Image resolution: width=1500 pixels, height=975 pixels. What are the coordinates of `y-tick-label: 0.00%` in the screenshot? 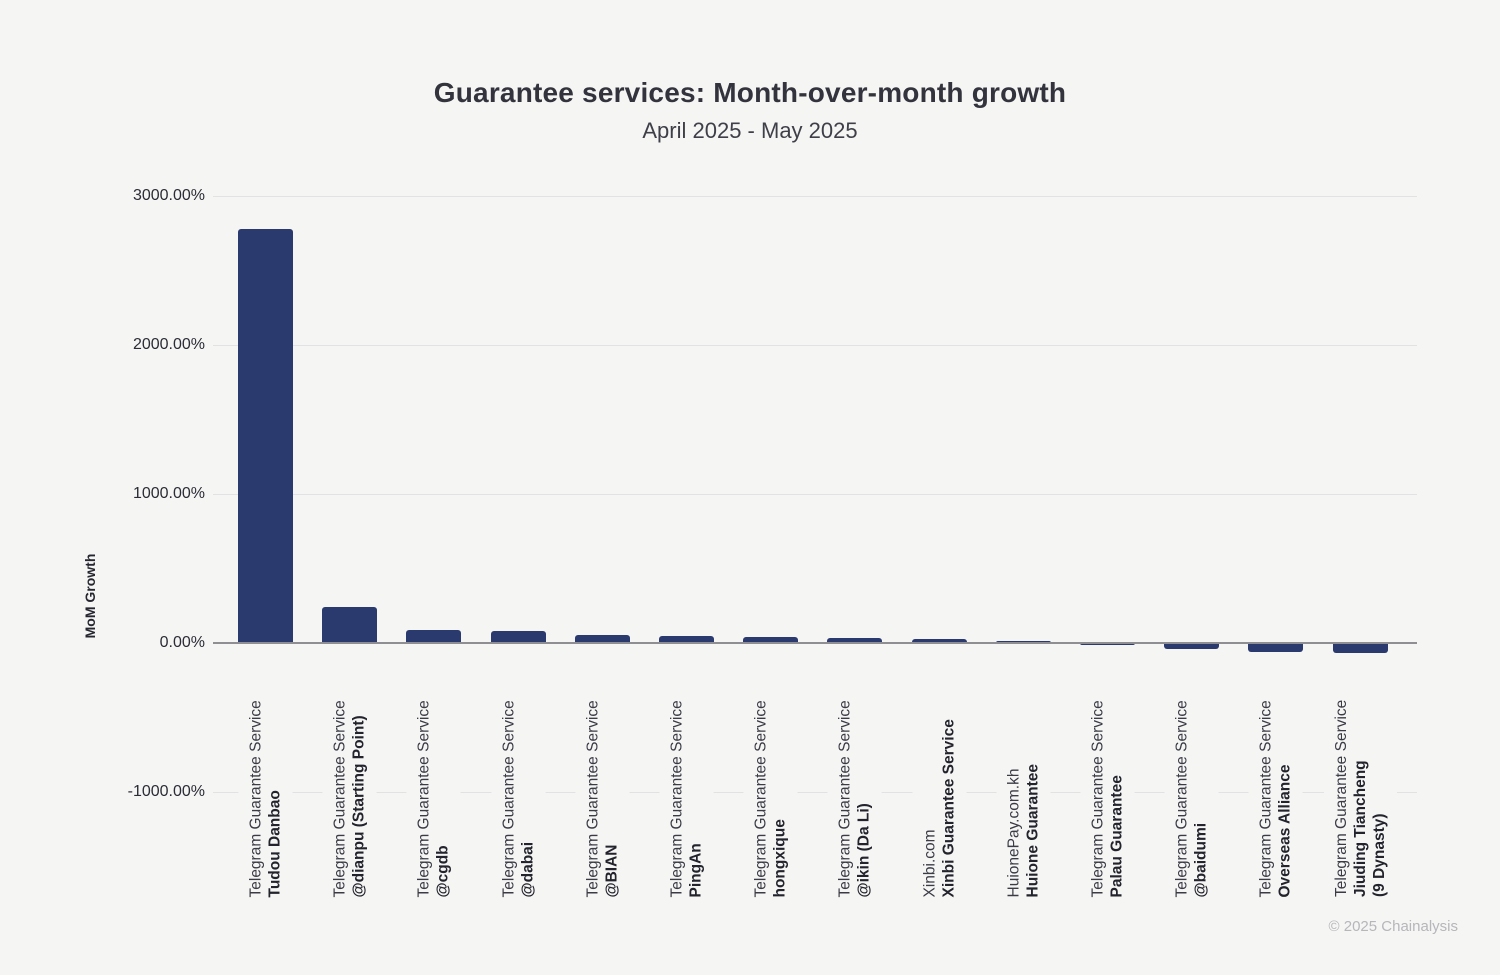 It's located at (182, 642).